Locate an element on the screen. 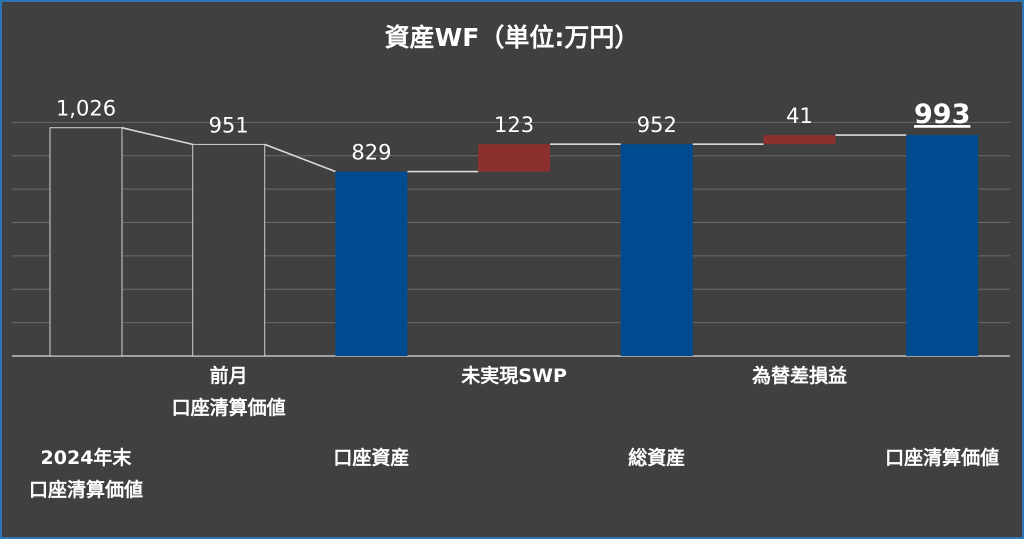  value-label: 952 is located at coordinates (657, 125).